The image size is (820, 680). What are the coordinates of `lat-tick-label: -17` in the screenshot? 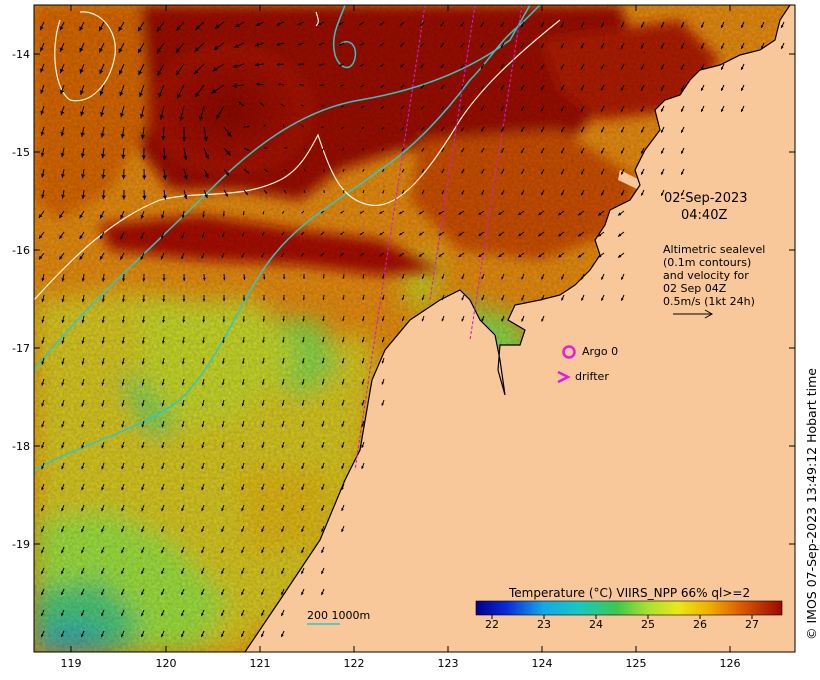 It's located at (21, 348).